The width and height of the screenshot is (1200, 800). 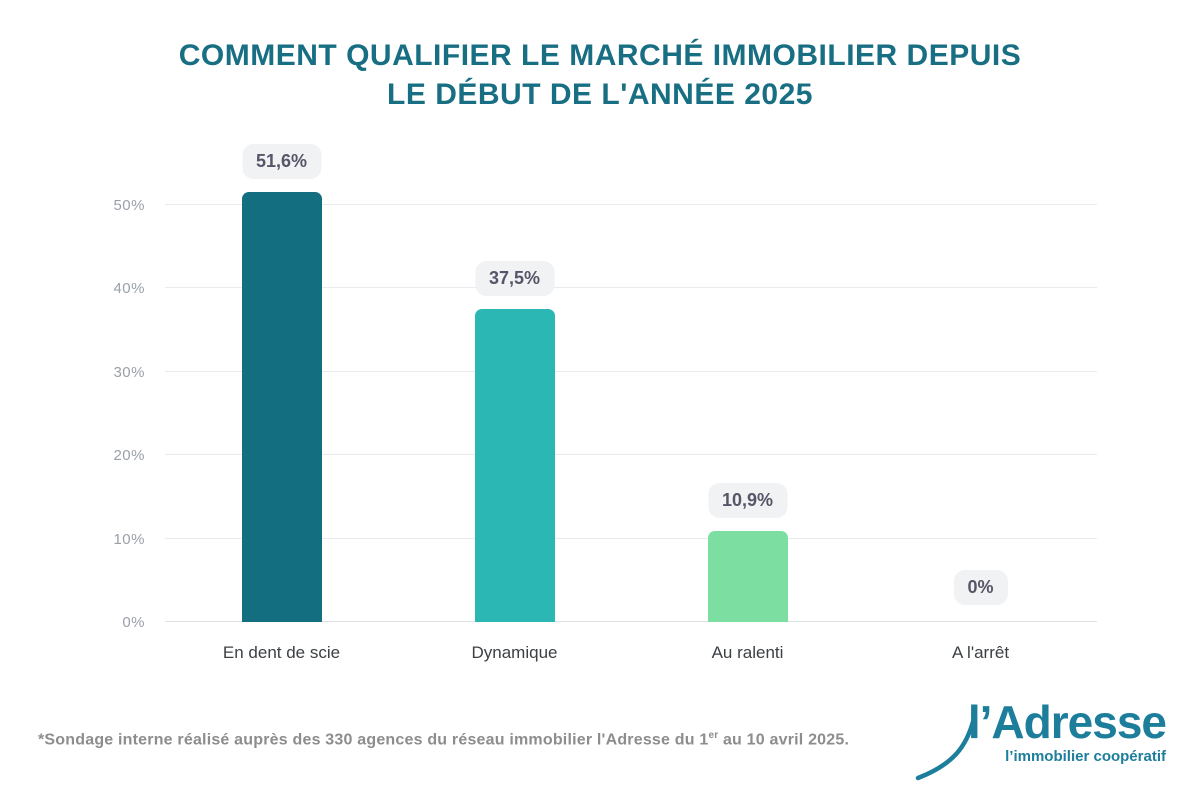 What do you see at coordinates (129, 205) in the screenshot?
I see `y-axis-tick-label: 50%` at bounding box center [129, 205].